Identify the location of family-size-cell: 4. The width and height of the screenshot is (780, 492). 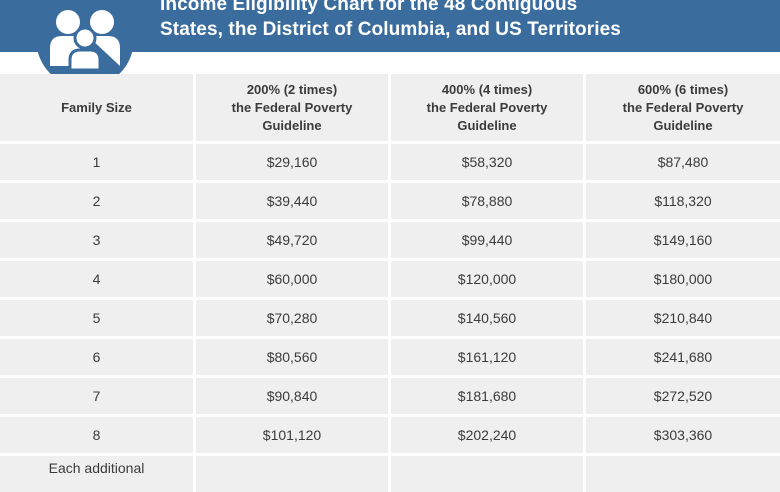
(98, 279).